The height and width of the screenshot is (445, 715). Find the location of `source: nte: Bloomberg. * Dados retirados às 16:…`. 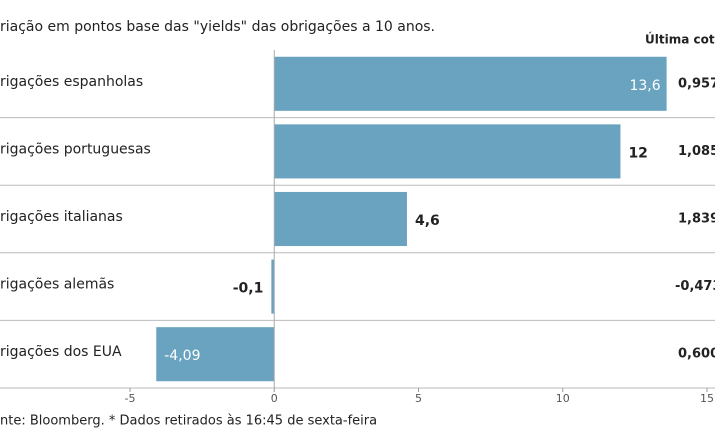

source: nte: Bloomberg. * Dados retirados às 16:… is located at coordinates (188, 421).